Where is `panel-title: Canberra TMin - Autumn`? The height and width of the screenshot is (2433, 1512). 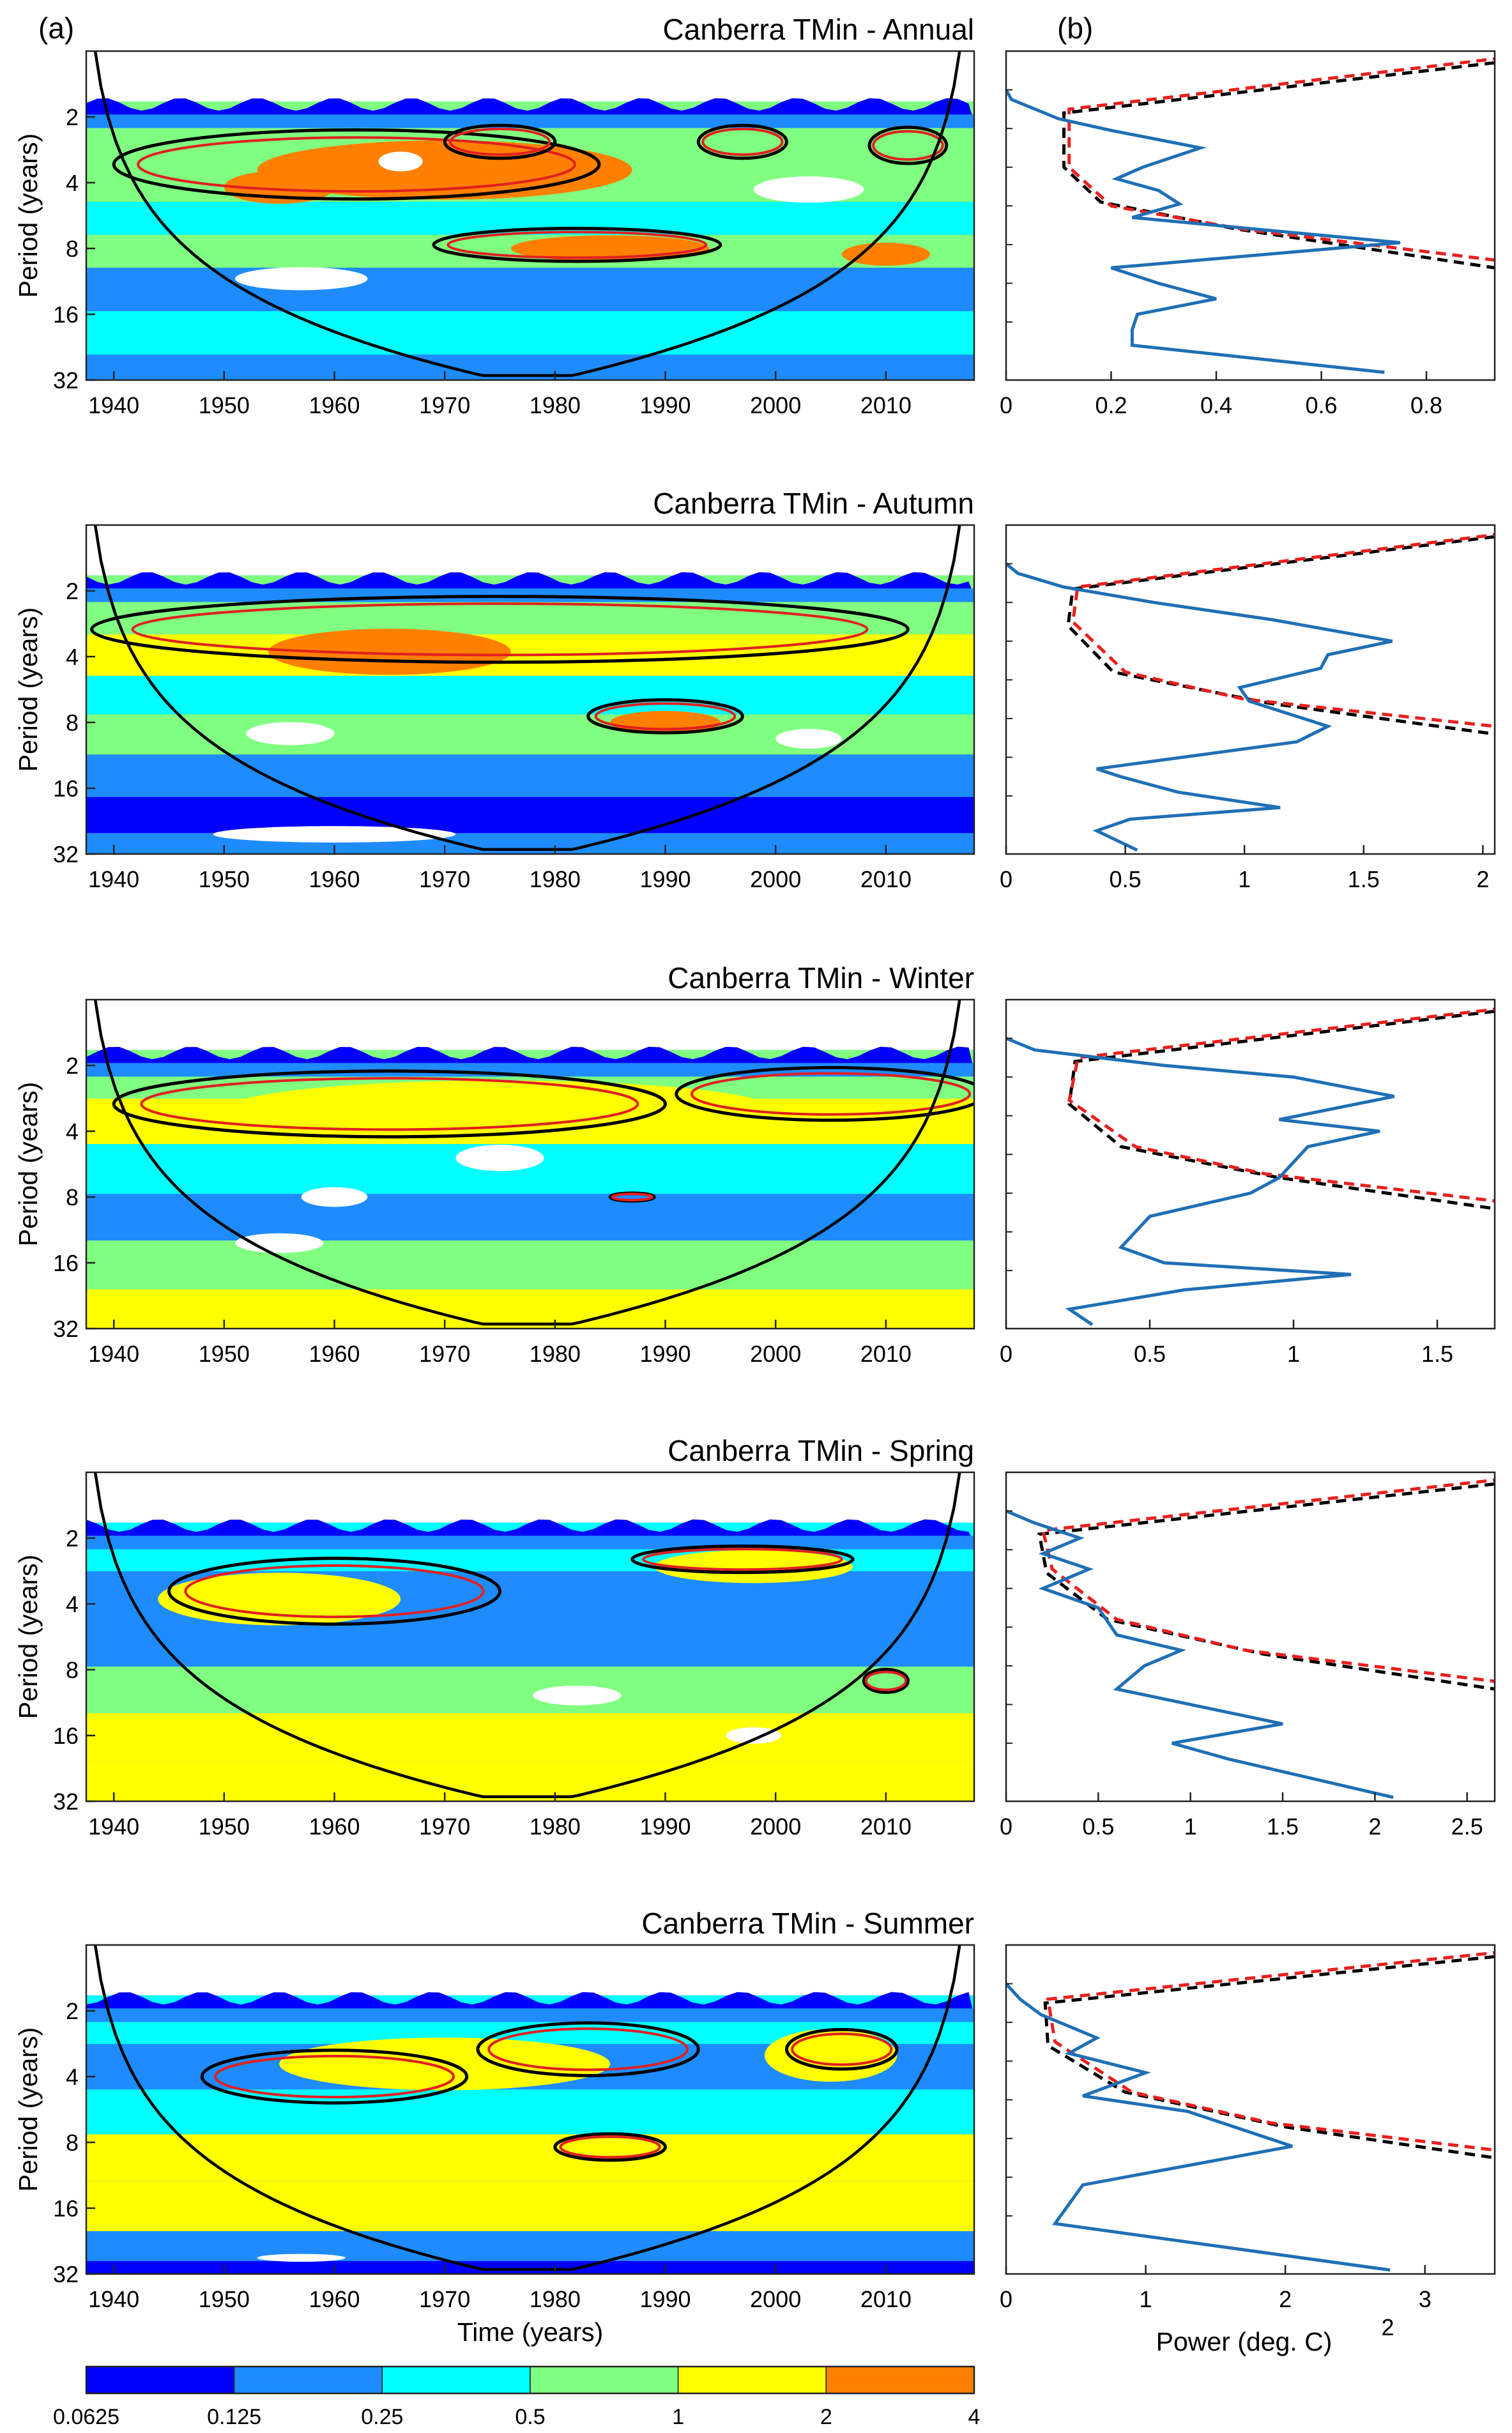
panel-title: Canberra TMin - Autumn is located at coordinates (813, 503).